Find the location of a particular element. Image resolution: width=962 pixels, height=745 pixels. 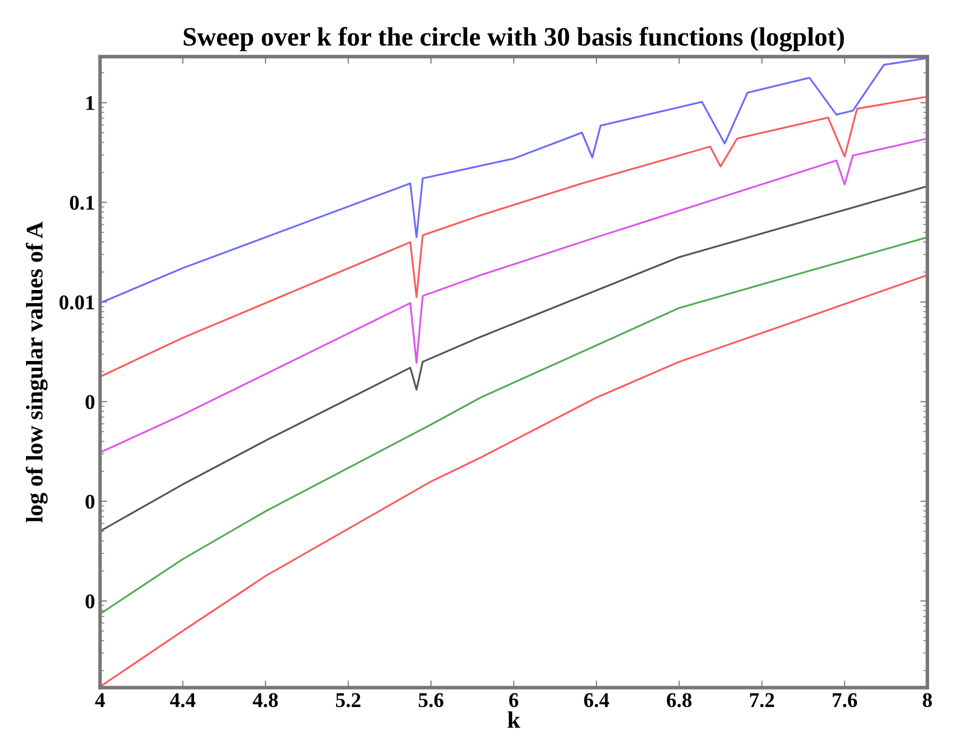

x-tick-label: 7.2 is located at coordinates (762, 700).